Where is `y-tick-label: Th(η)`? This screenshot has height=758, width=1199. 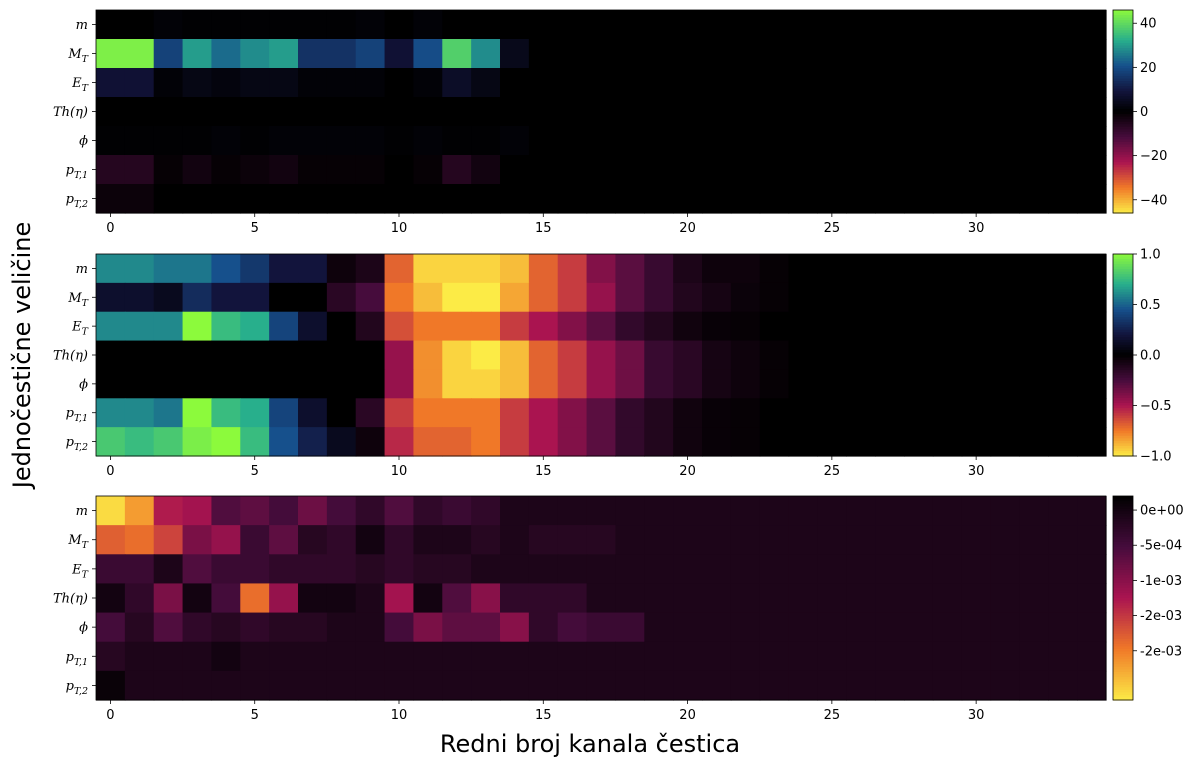
y-tick-label: Th(η) is located at coordinates (70, 112).